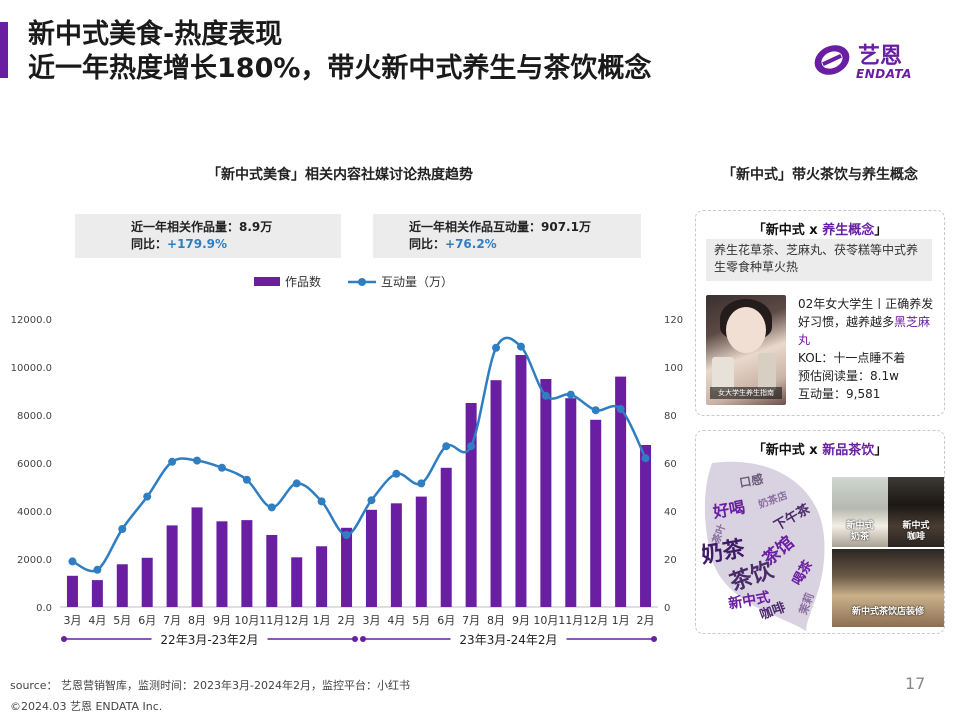 Image resolution: width=960 pixels, height=720 pixels. What do you see at coordinates (746, 393) in the screenshot?
I see `photo-caption: 女大学生养生指南` at bounding box center [746, 393].